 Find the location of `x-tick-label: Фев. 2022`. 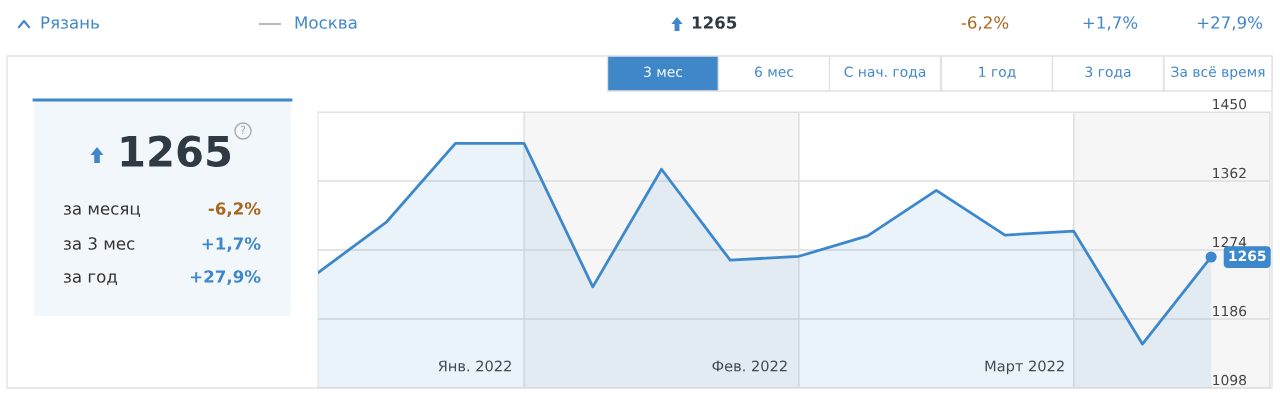

x-tick-label: Фев. 2022 is located at coordinates (749, 366).